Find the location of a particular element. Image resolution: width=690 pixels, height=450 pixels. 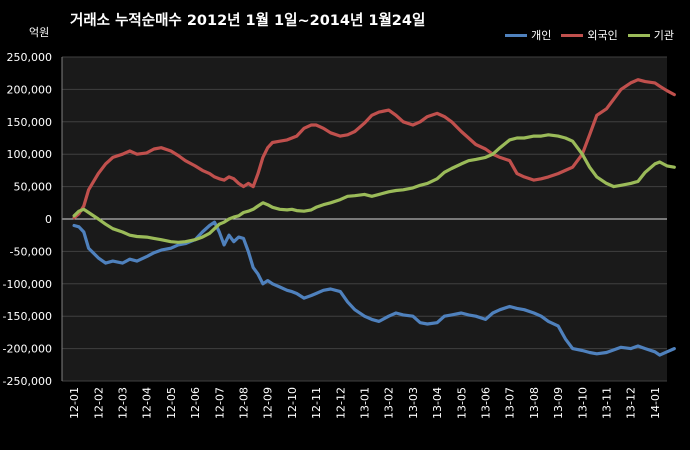

x-tick-label: 13-08 is located at coordinates (534, 403).